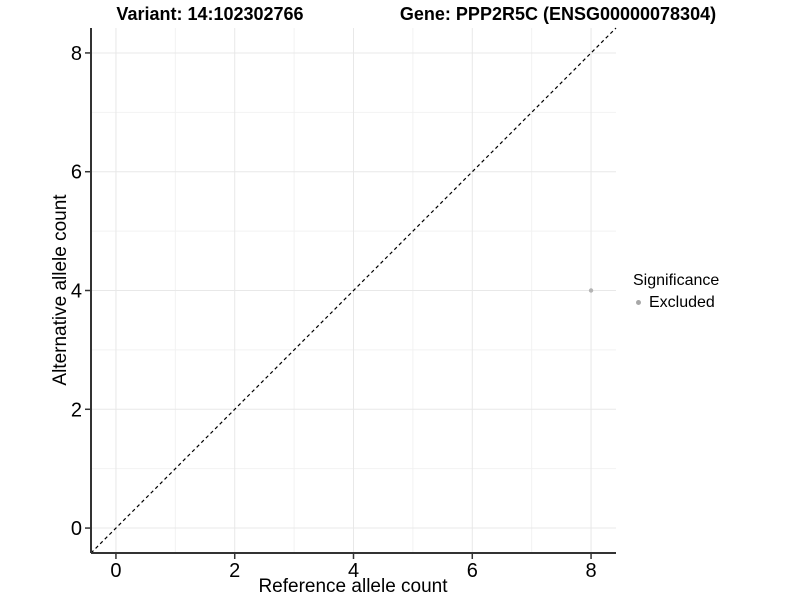 This screenshot has height=600, width=800. I want to click on x-tick-label: 4, so click(353, 571).